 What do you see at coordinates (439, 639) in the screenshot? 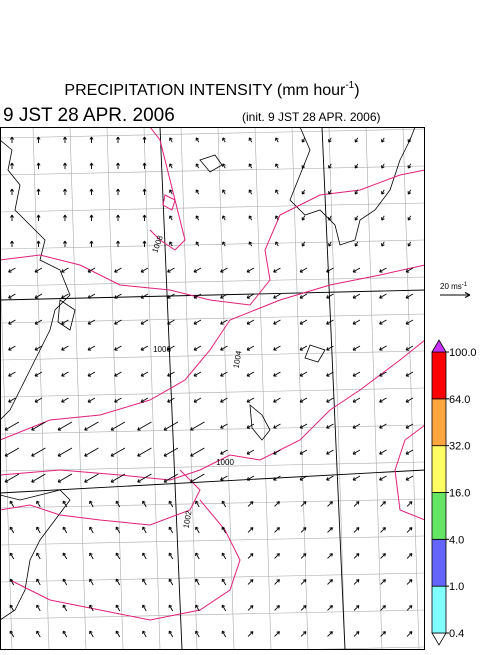
I see `colorbar-triangle` at bounding box center [439, 639].